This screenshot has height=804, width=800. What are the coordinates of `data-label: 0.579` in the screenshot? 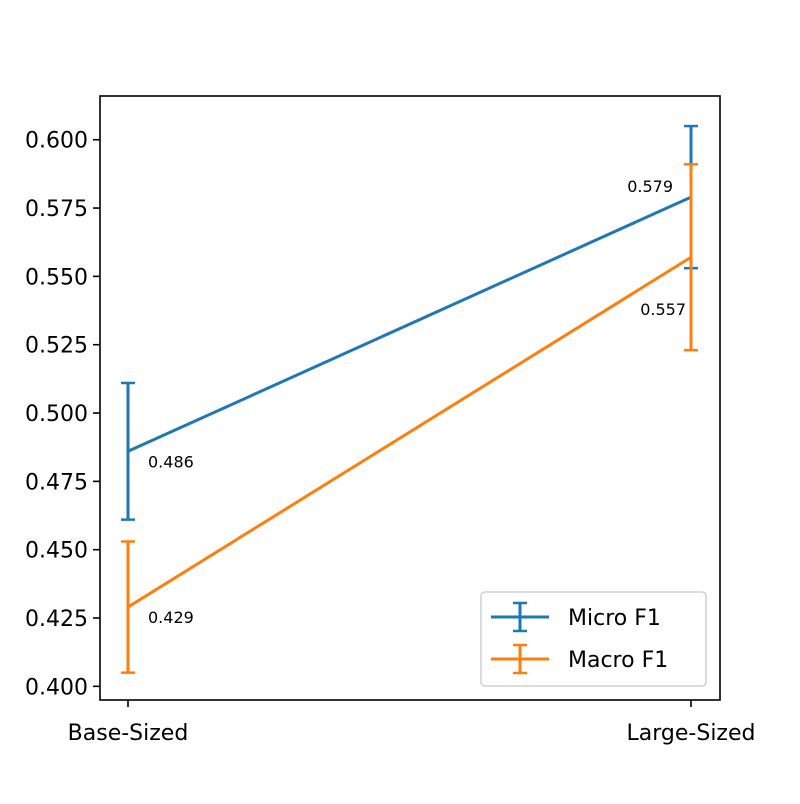 It's located at (650, 186).